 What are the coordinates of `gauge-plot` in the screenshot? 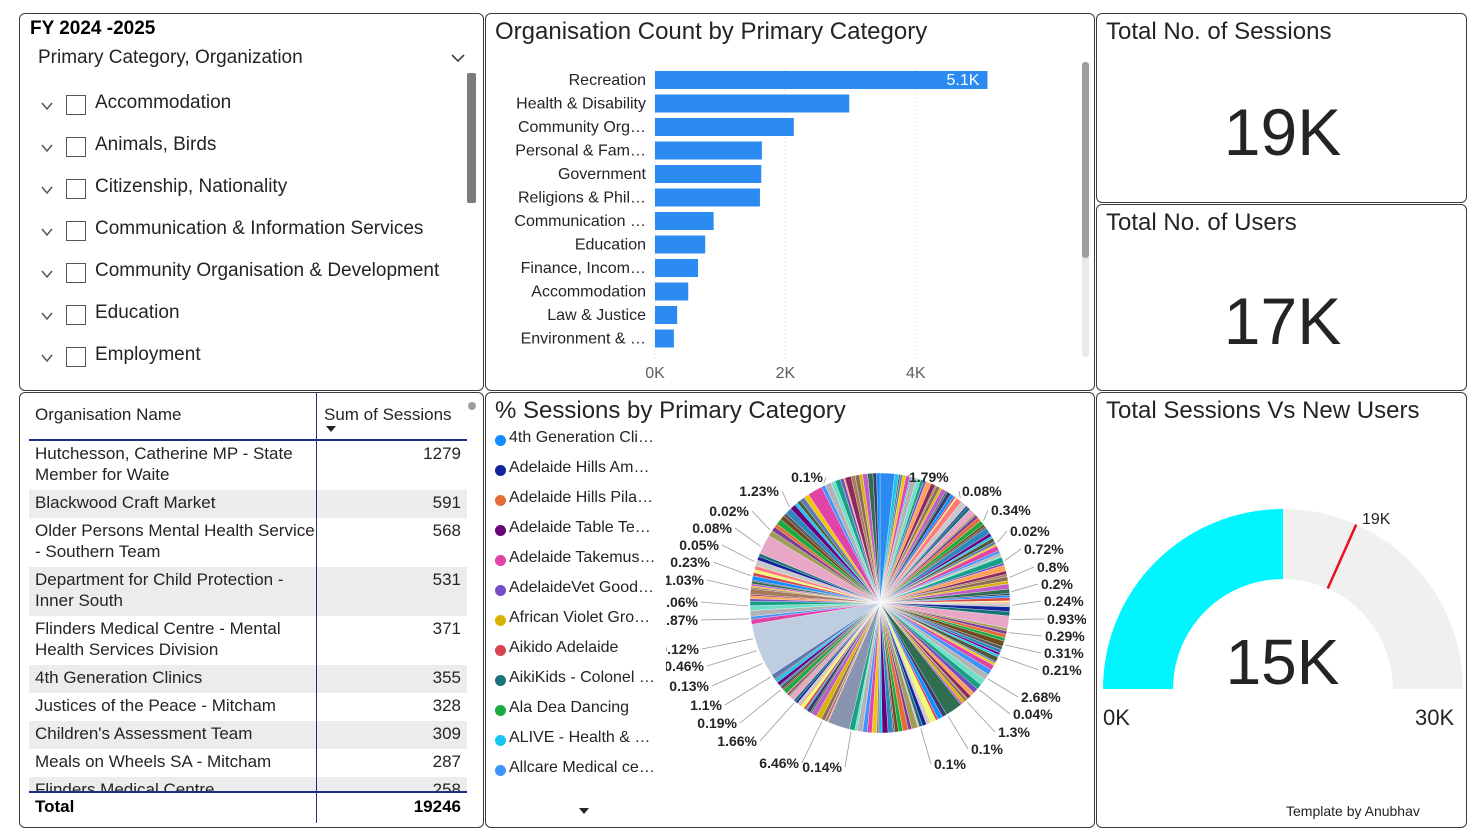 It's located at (1283, 599).